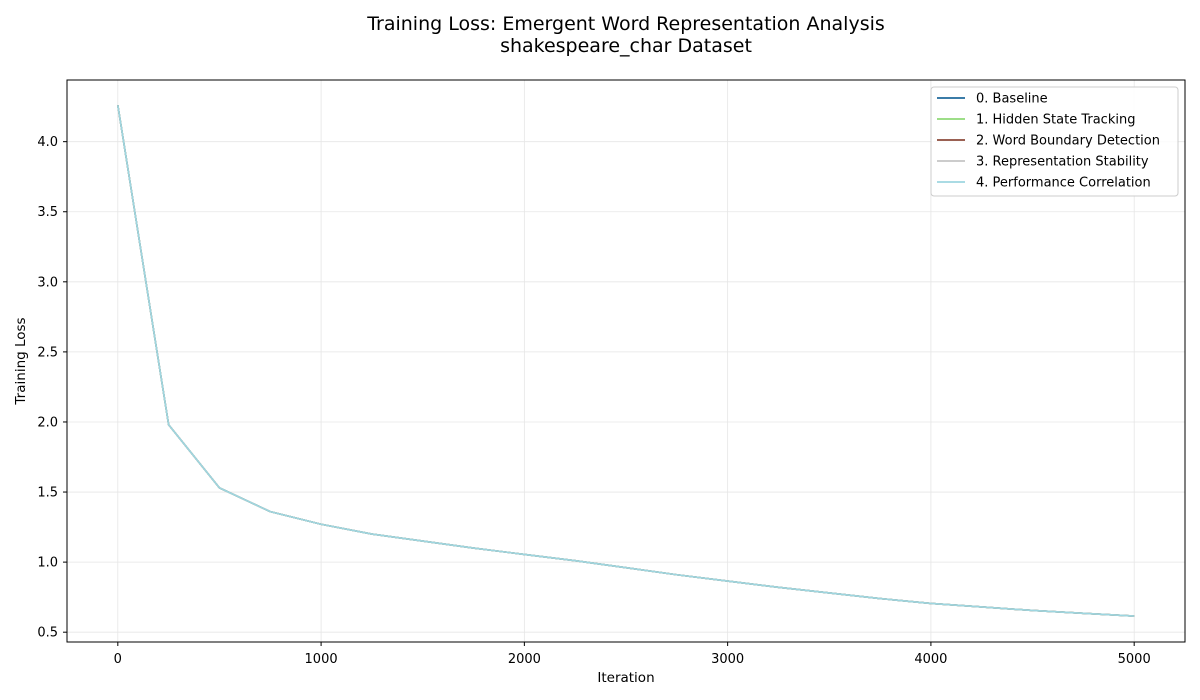 This screenshot has height=700, width=1200. What do you see at coordinates (1134, 659) in the screenshot?
I see `x-tick-label: 5000` at bounding box center [1134, 659].